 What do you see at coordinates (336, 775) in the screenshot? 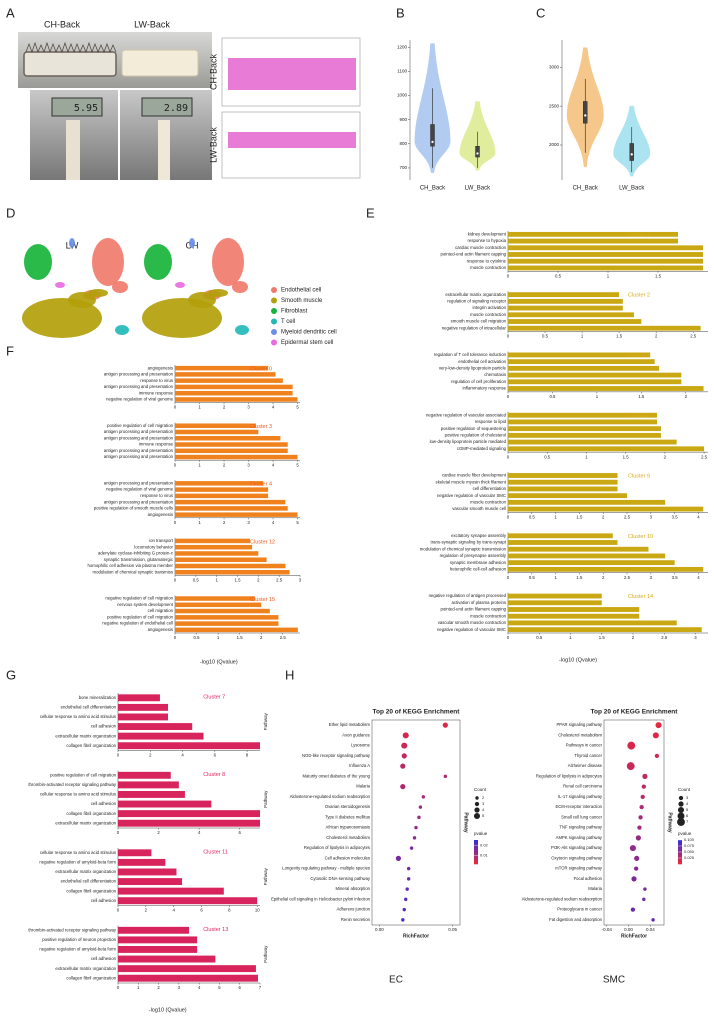
I see `category-label: Maturity onset diabetes of the young` at bounding box center [336, 775].